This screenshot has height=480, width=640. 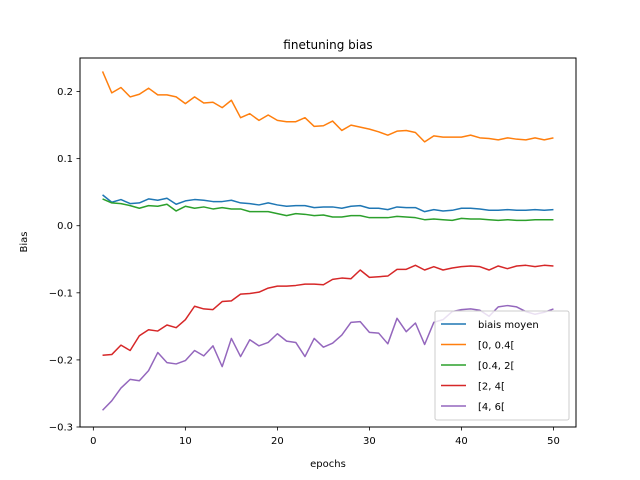 I want to click on legend-label: [4, 6[, so click(x=491, y=407).